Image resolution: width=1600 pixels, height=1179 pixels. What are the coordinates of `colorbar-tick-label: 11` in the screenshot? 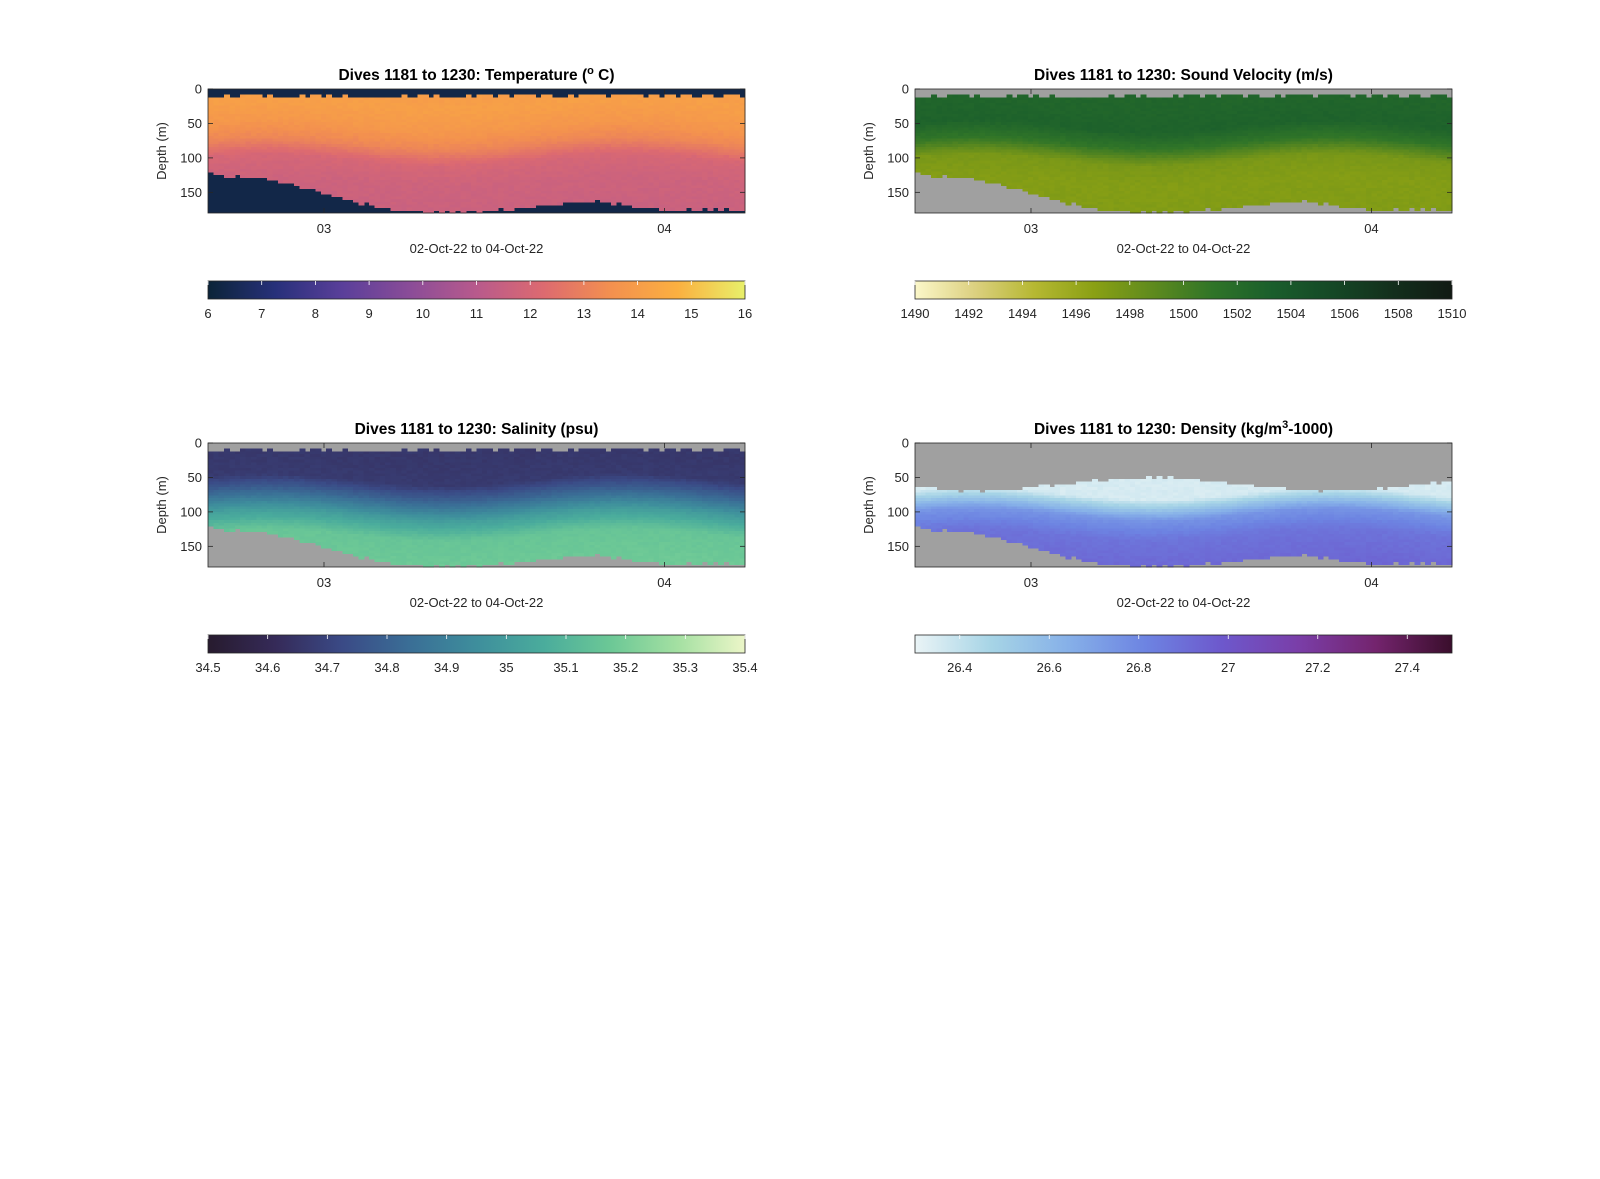 It's located at (477, 313).